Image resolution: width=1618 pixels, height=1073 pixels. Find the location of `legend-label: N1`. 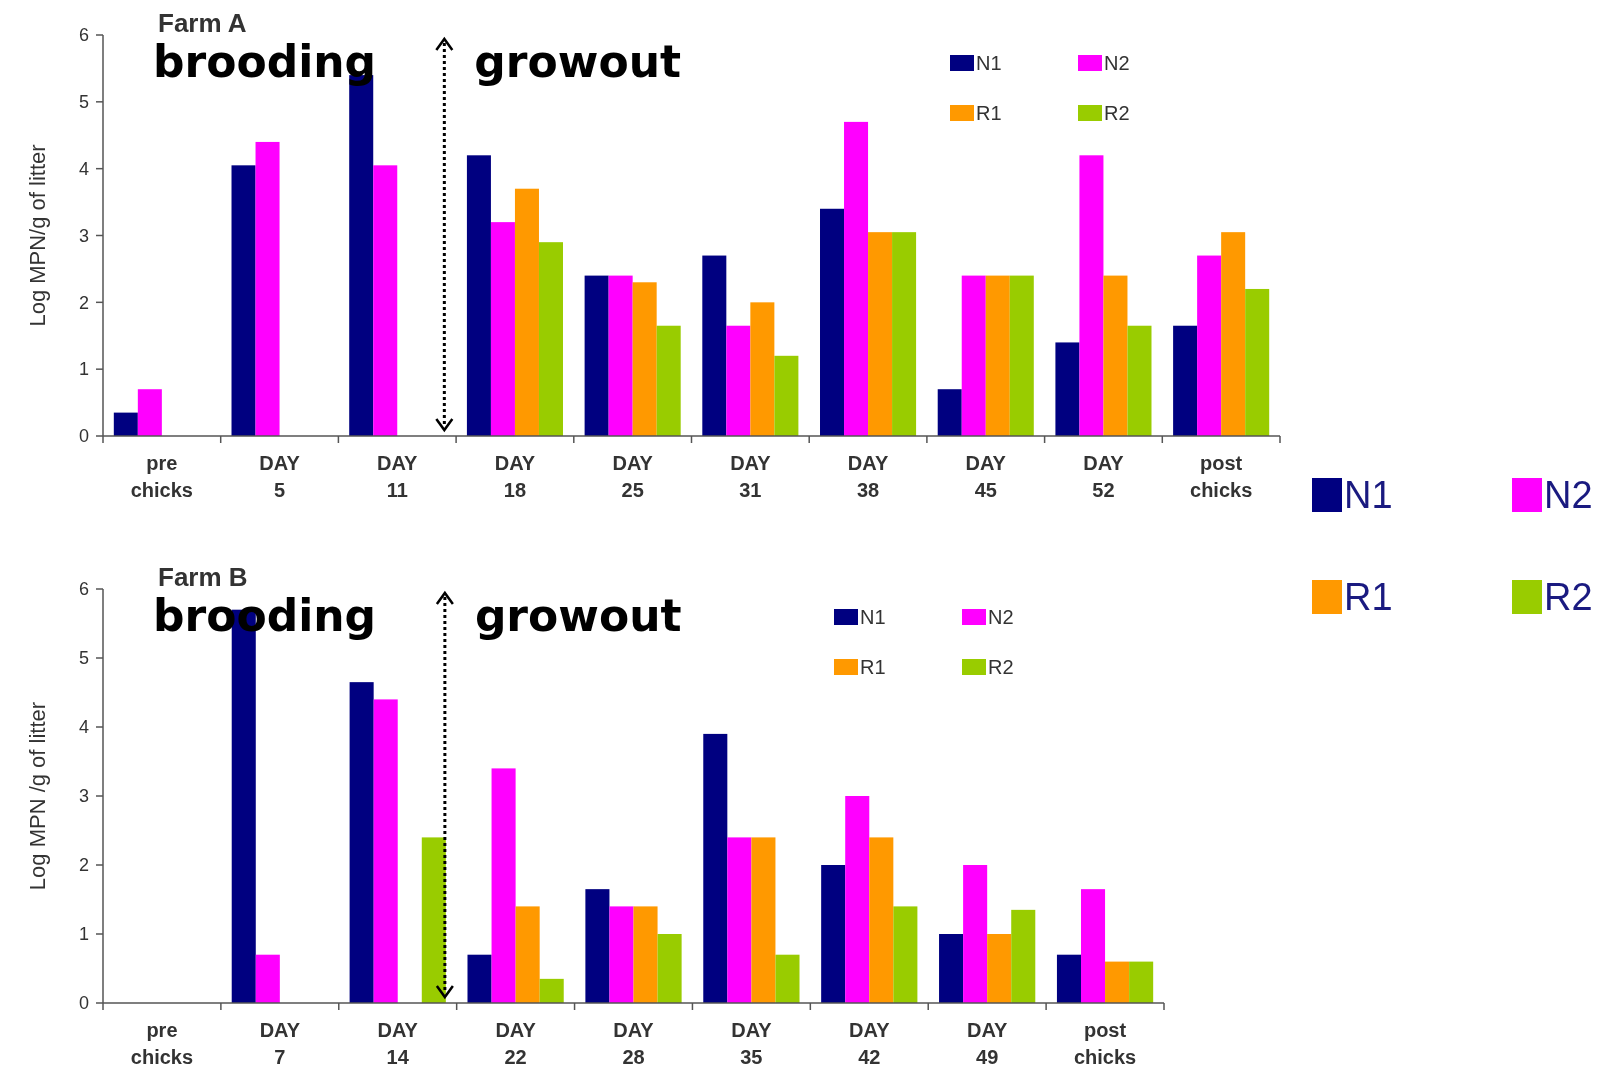

legend-label: N1 is located at coordinates (989, 63).